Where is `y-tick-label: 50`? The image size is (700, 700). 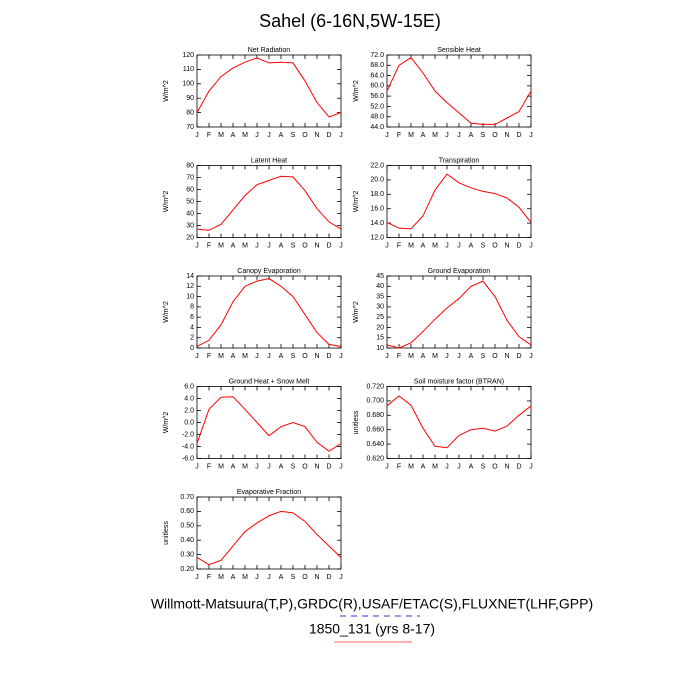 y-tick-label: 50 is located at coordinates (190, 201).